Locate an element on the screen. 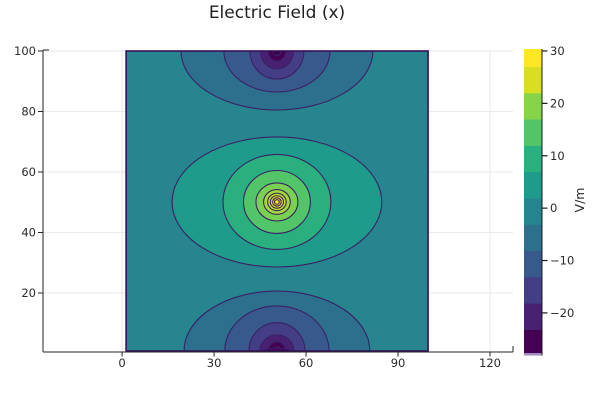 The width and height of the screenshot is (600, 400). colorbar-tick-label: 10 is located at coordinates (557, 156).